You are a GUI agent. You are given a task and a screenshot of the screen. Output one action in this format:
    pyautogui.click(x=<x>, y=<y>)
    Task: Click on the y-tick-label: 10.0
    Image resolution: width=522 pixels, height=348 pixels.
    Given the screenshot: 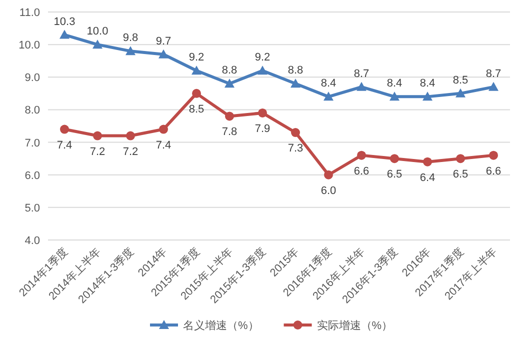 What is the action you would take?
    pyautogui.click(x=29, y=46)
    